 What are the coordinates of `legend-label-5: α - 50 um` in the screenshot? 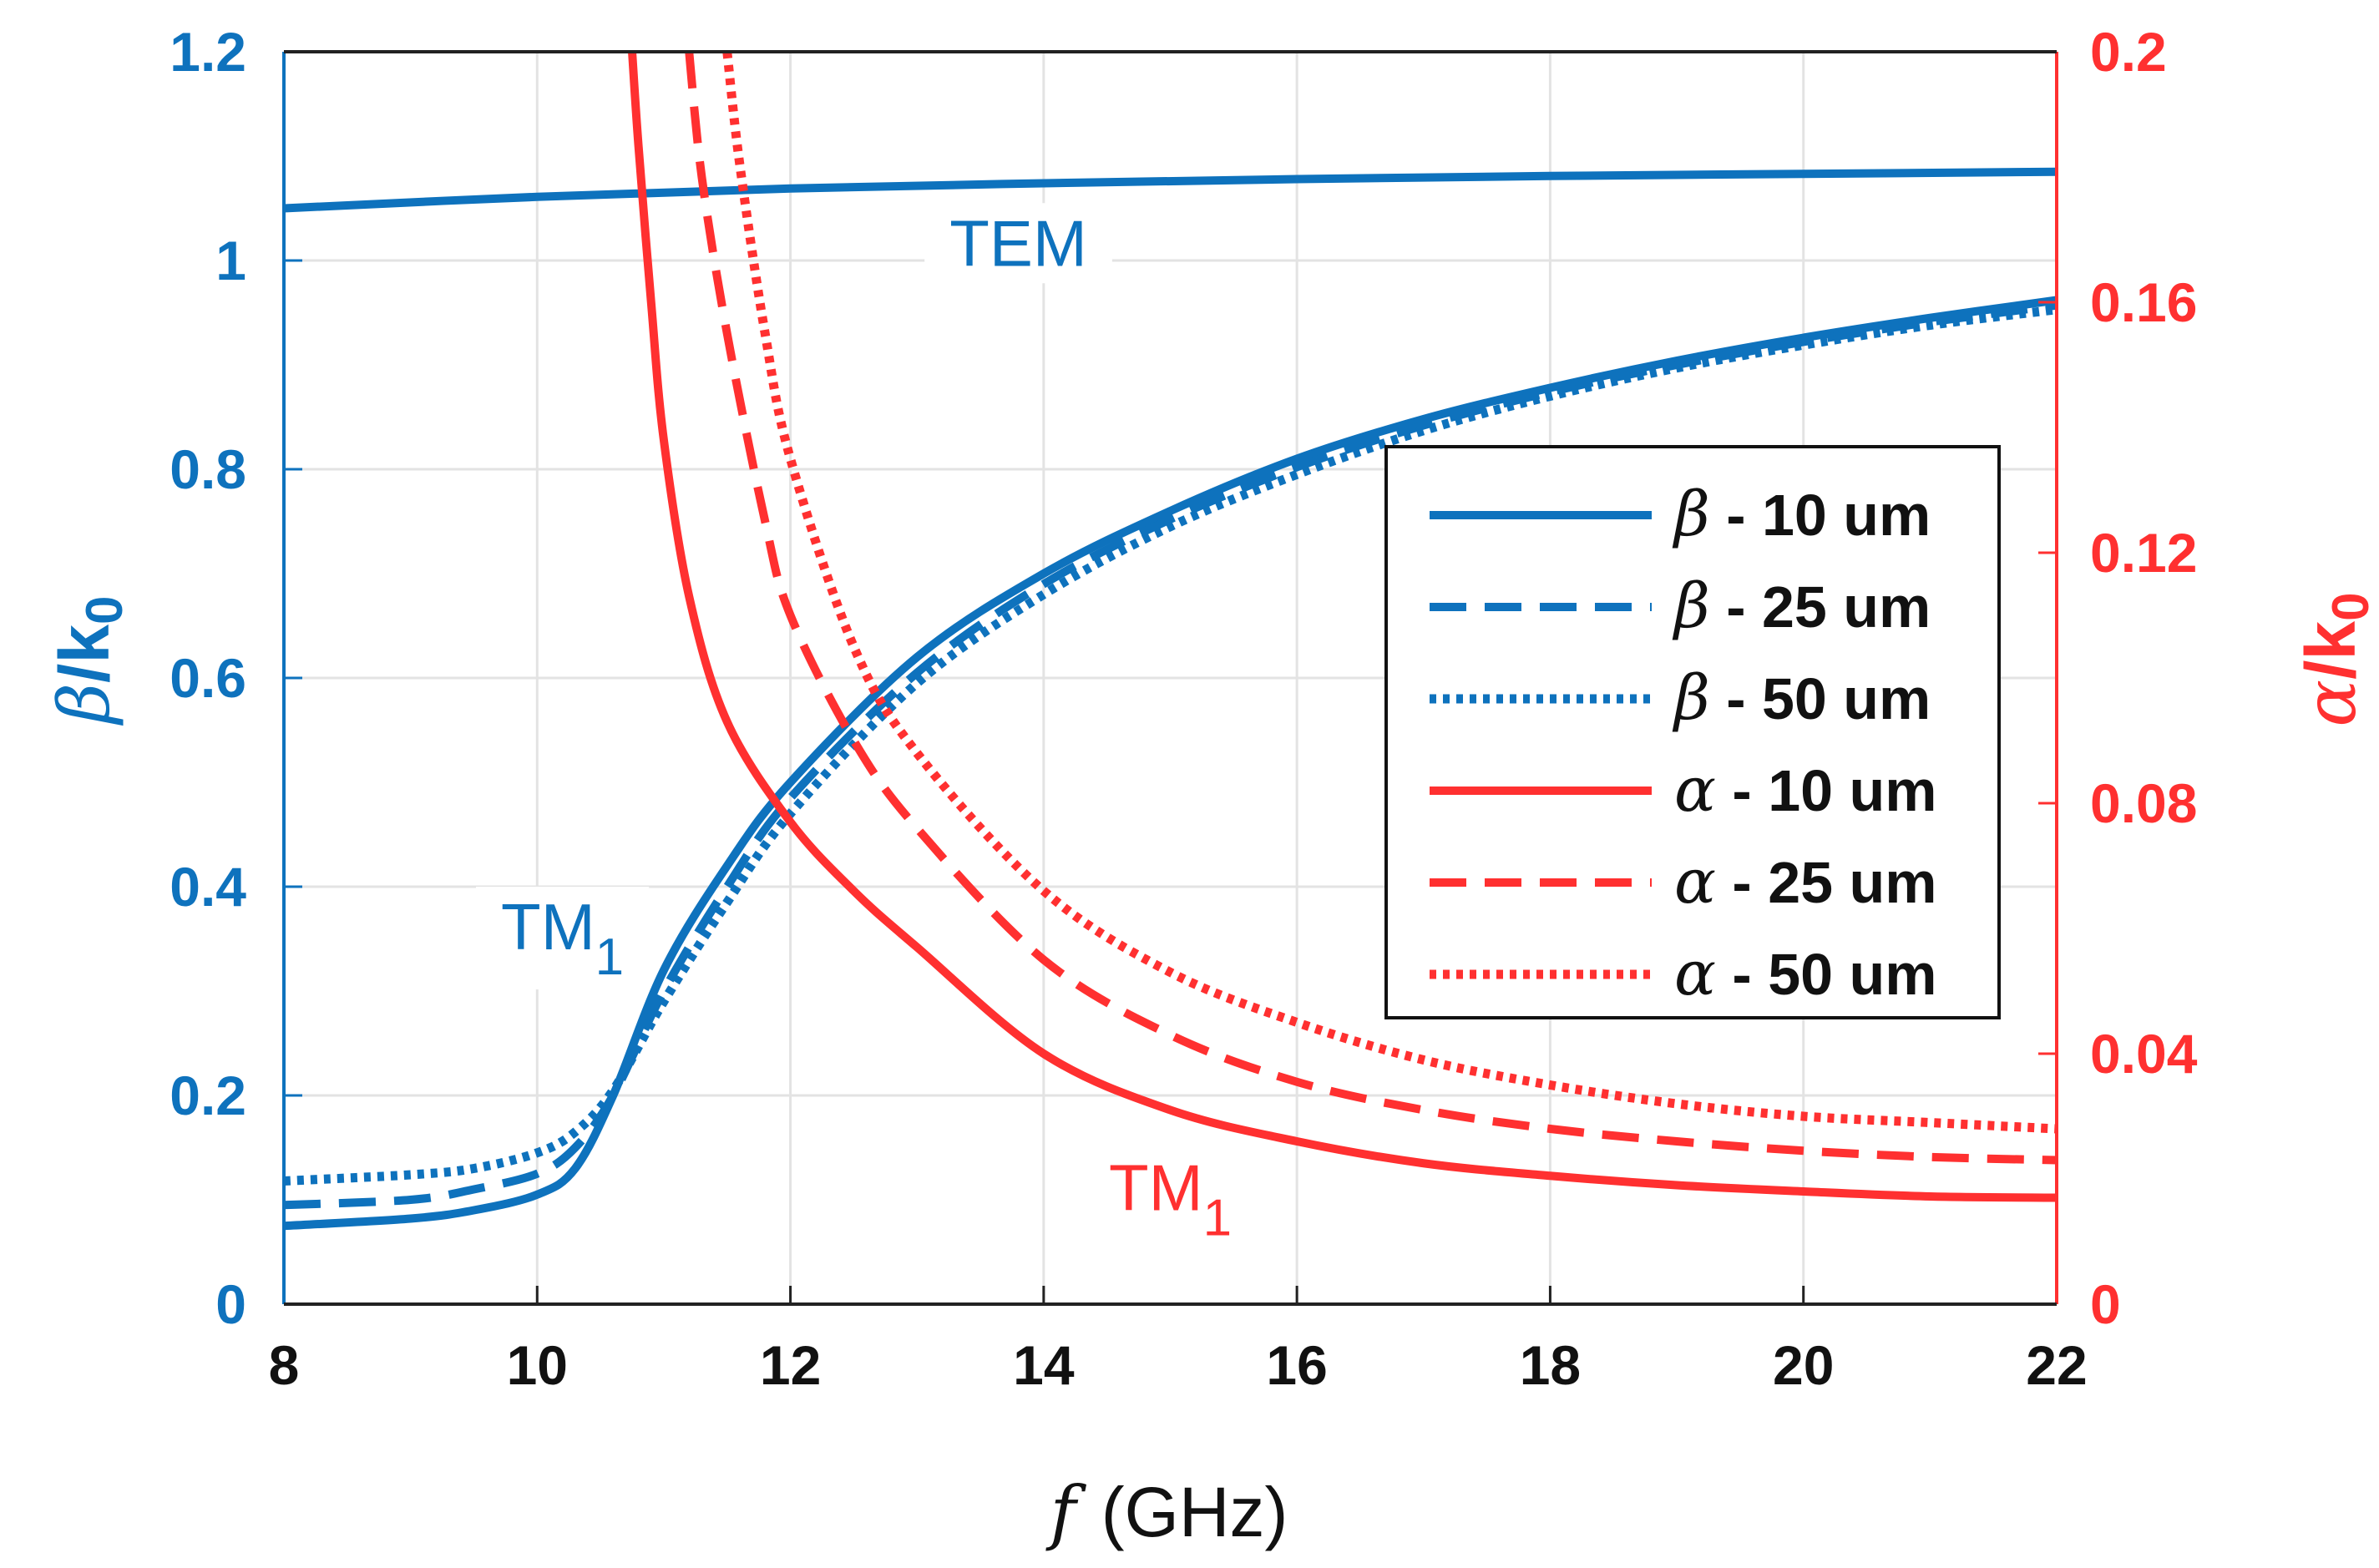 It's located at (1806, 973).